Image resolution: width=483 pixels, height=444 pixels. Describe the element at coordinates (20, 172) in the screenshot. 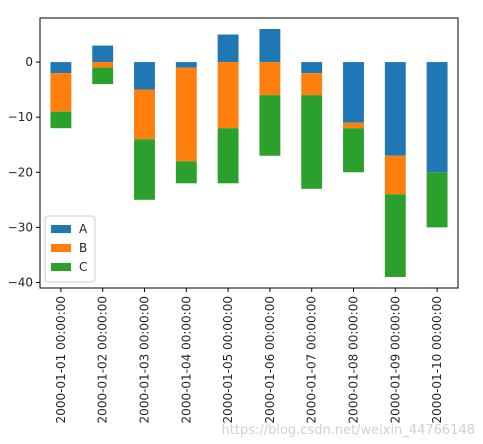

I see `y-tick-label: −20` at that location.